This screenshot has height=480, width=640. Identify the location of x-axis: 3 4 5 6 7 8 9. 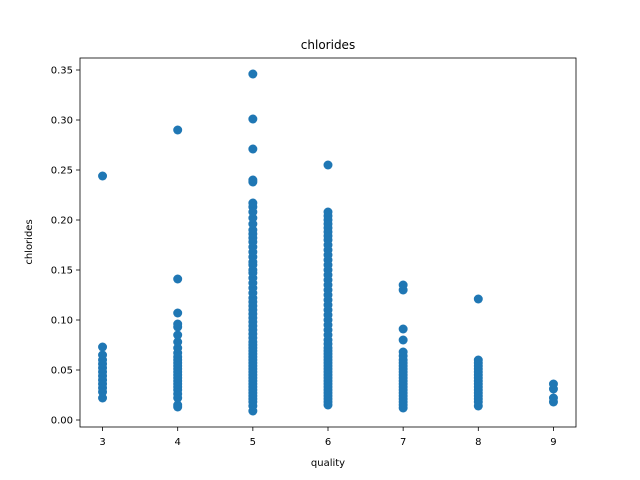
(328, 437).